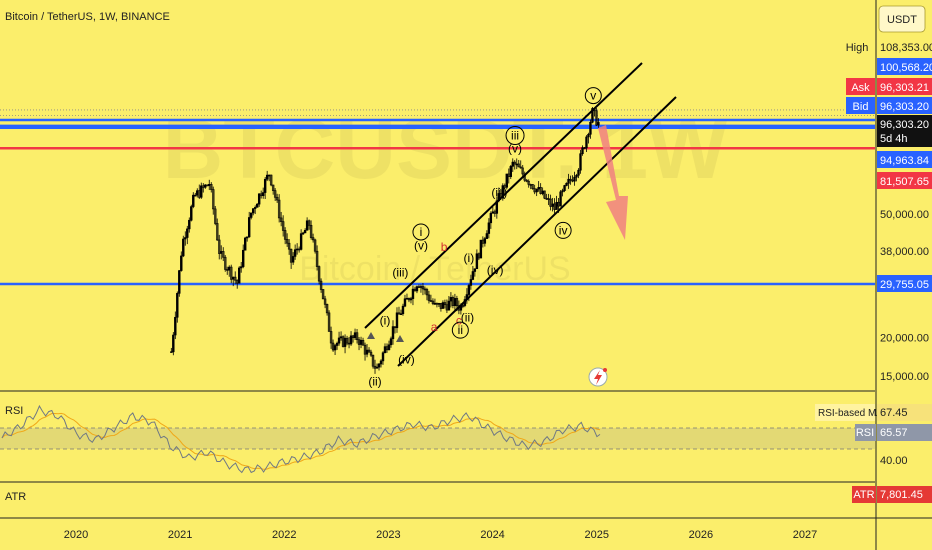 The width and height of the screenshot is (932, 550). Describe the element at coordinates (444, 247) in the screenshot. I see `wave-label: b` at that location.